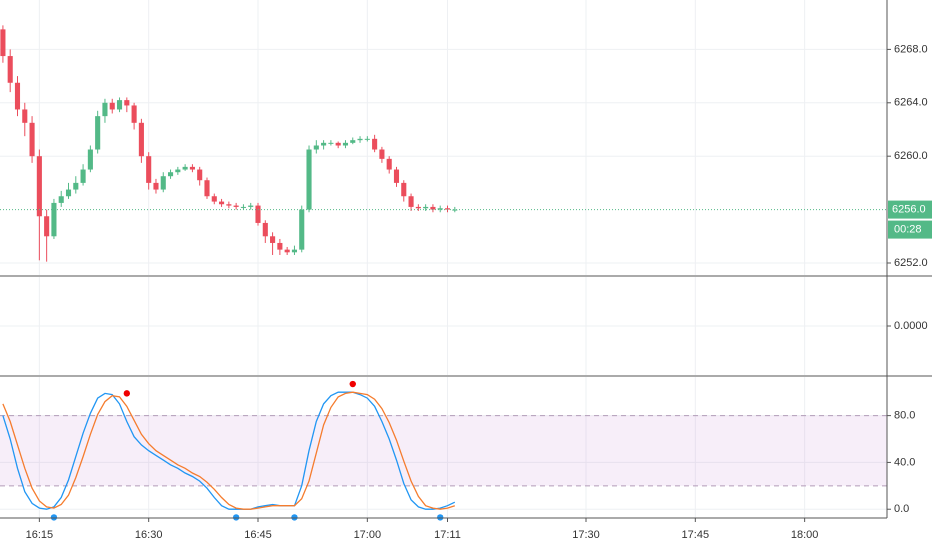  What do you see at coordinates (911, 156) in the screenshot?
I see `y-tick-label: 6260.0` at bounding box center [911, 156].